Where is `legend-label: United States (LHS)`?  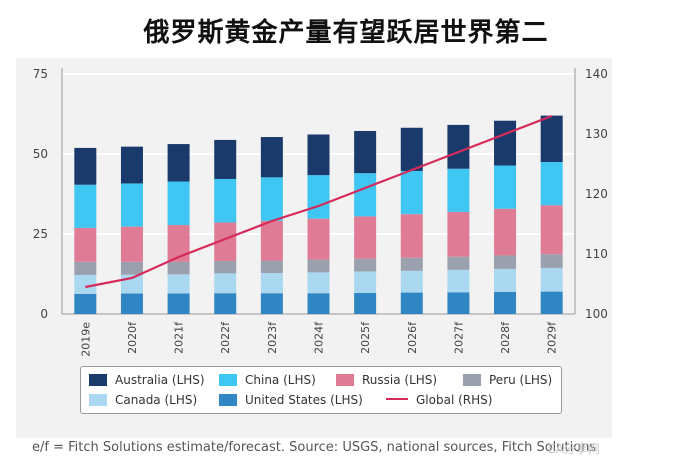 legend-label: United States (LHS) is located at coordinates (304, 400).